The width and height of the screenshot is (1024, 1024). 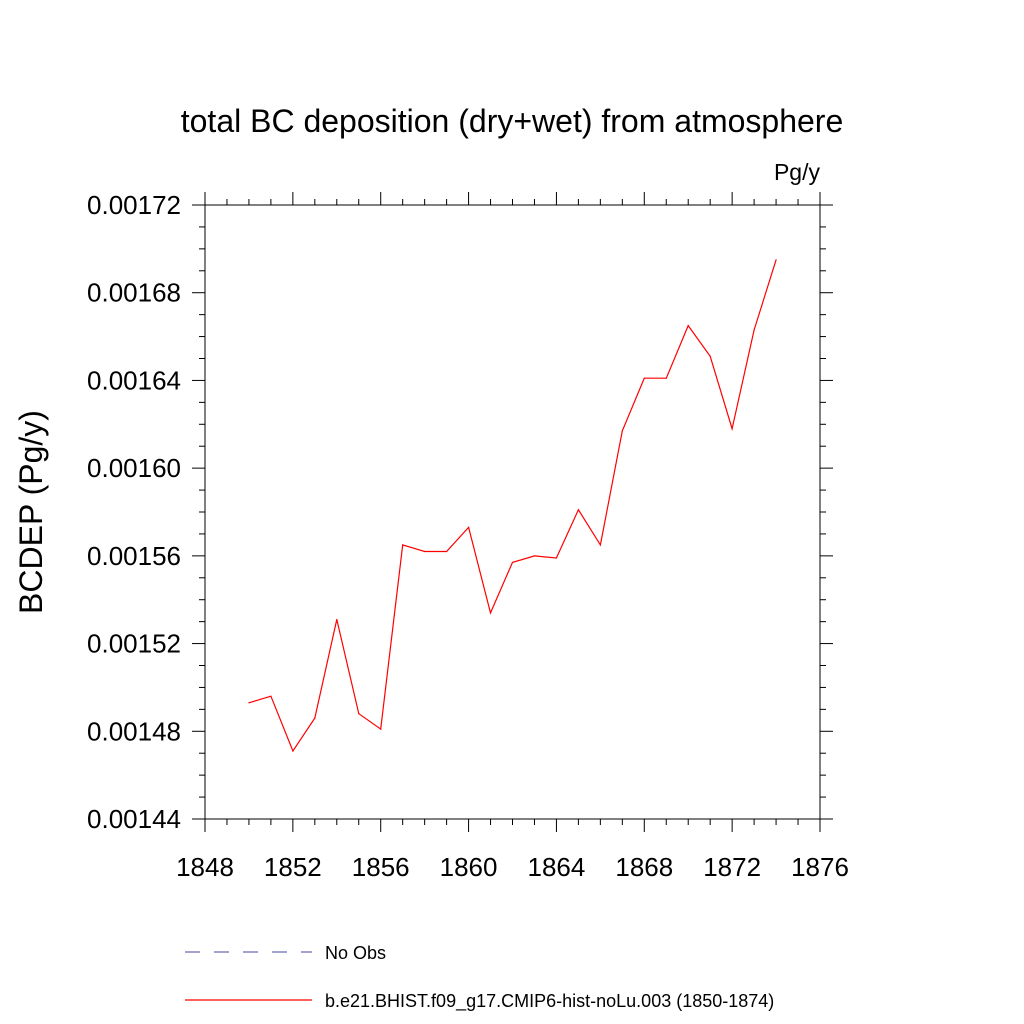 I want to click on x-tick-label: 1848, so click(x=205, y=867).